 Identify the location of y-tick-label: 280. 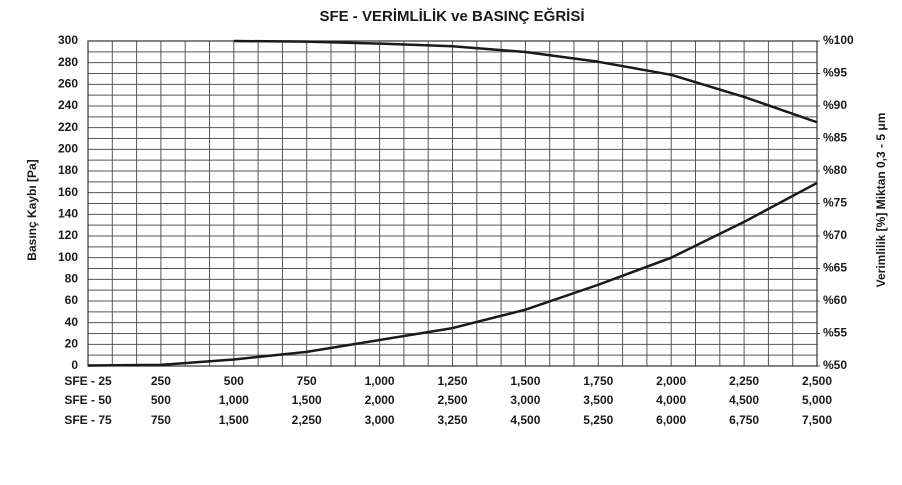
(68, 62).